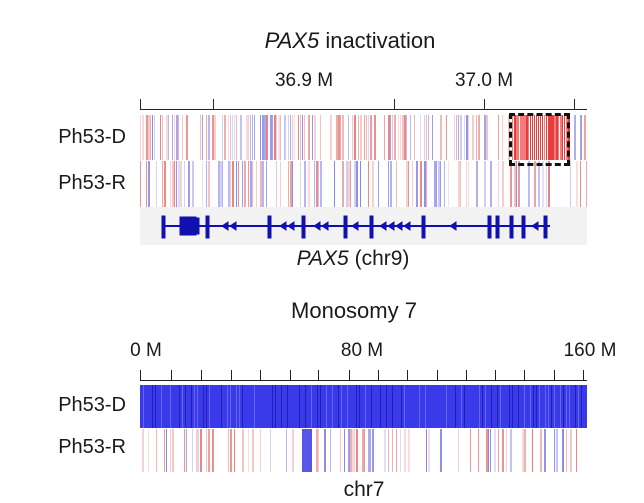 Image resolution: width=644 pixels, height=503 pixels. I want to click on top-title-gene: PAX5, so click(292, 40).